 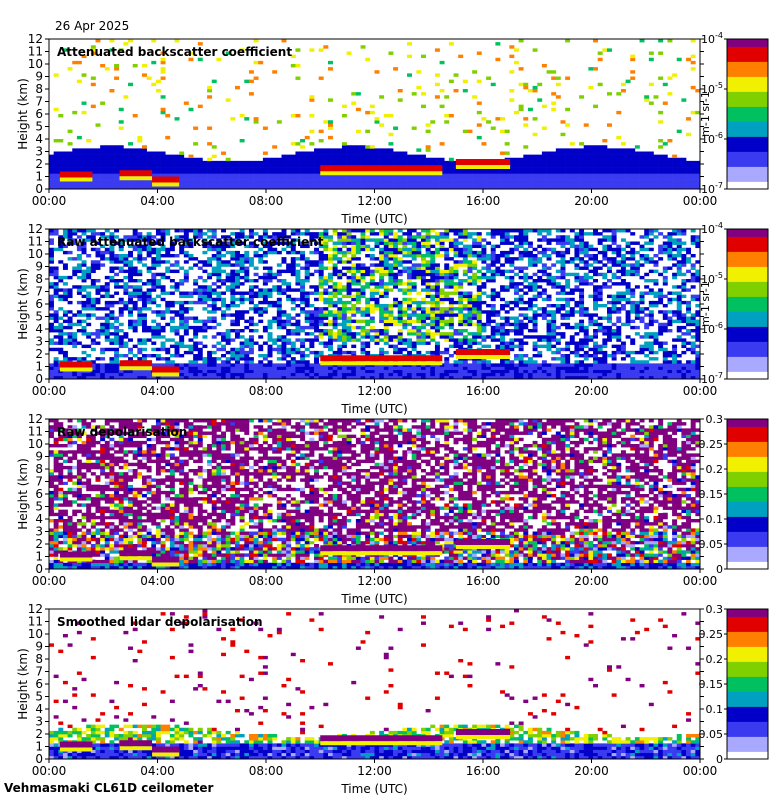 What do you see at coordinates (715, 519) in the screenshot?
I see `colorbar-tick-label: 0.1` at bounding box center [715, 519].